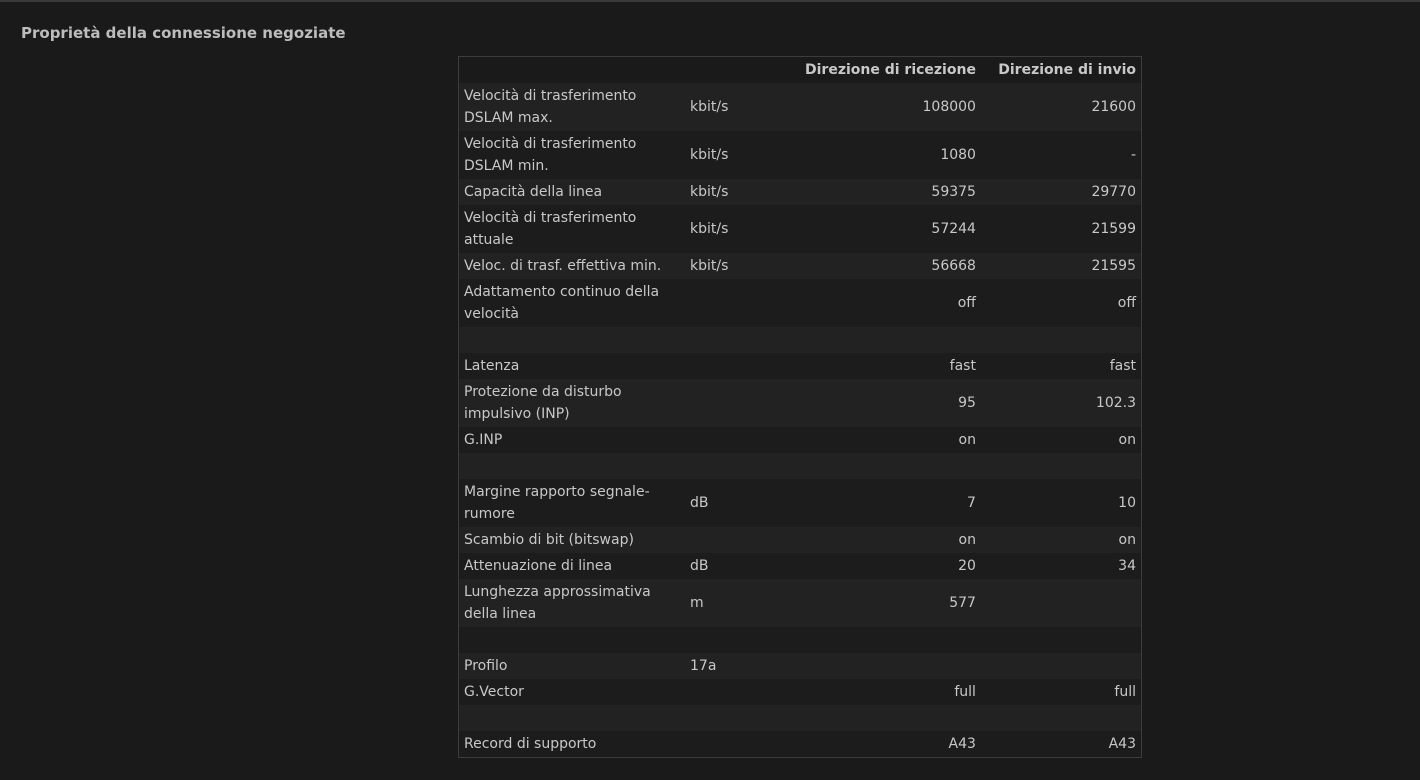 Image resolution: width=1420 pixels, height=780 pixels. Describe the element at coordinates (800, 540) in the screenshot. I see `table-row: Scambio di bit (bitswap) on on` at that location.